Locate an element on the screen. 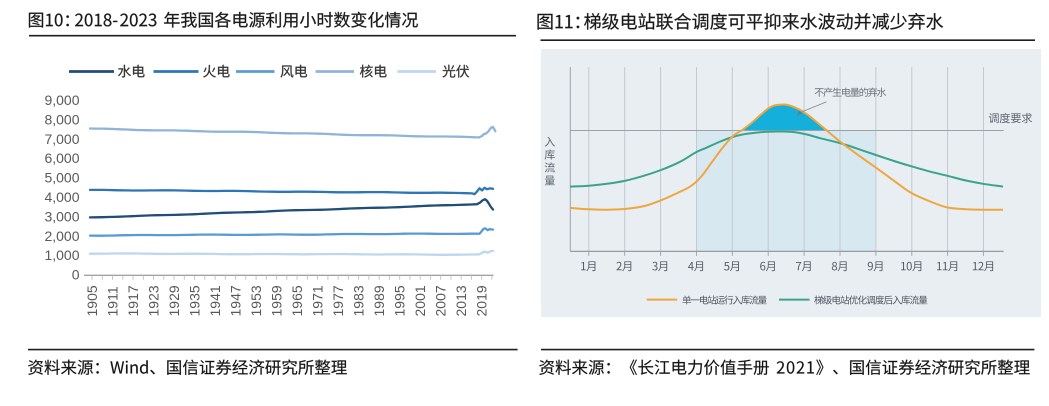 This screenshot has width=1049, height=406. svg-text: 1,000 is located at coordinates (61, 255).